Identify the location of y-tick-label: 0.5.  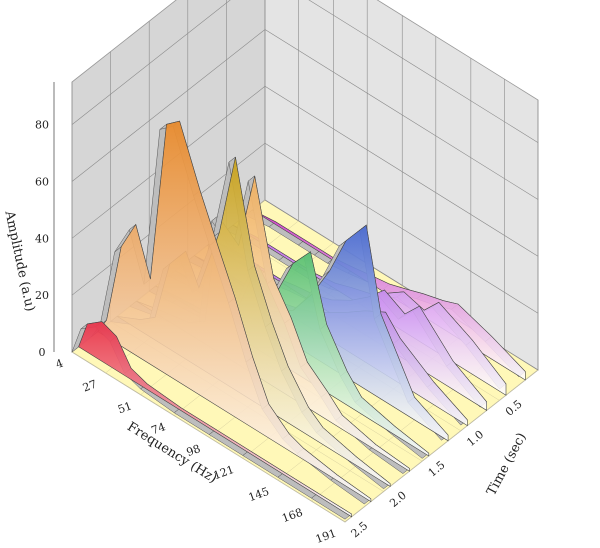
(514, 407).